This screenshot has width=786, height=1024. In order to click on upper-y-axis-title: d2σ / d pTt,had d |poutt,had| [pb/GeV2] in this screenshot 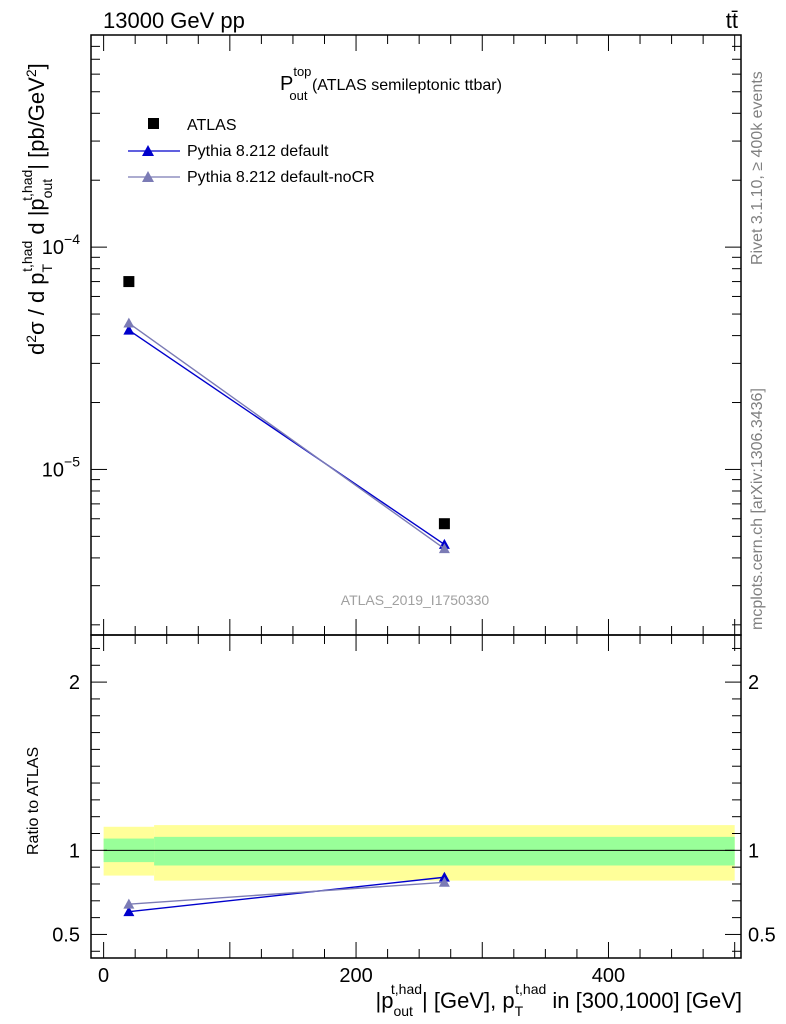, I will do `click(37, 209)`.